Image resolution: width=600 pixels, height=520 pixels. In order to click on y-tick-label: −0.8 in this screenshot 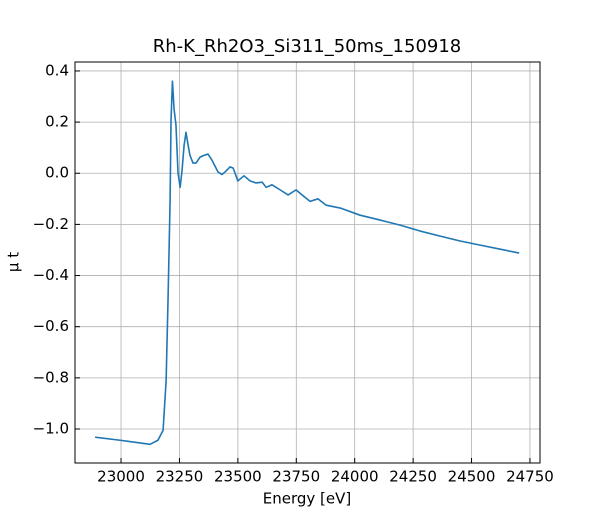, I will do `click(51, 377)`.